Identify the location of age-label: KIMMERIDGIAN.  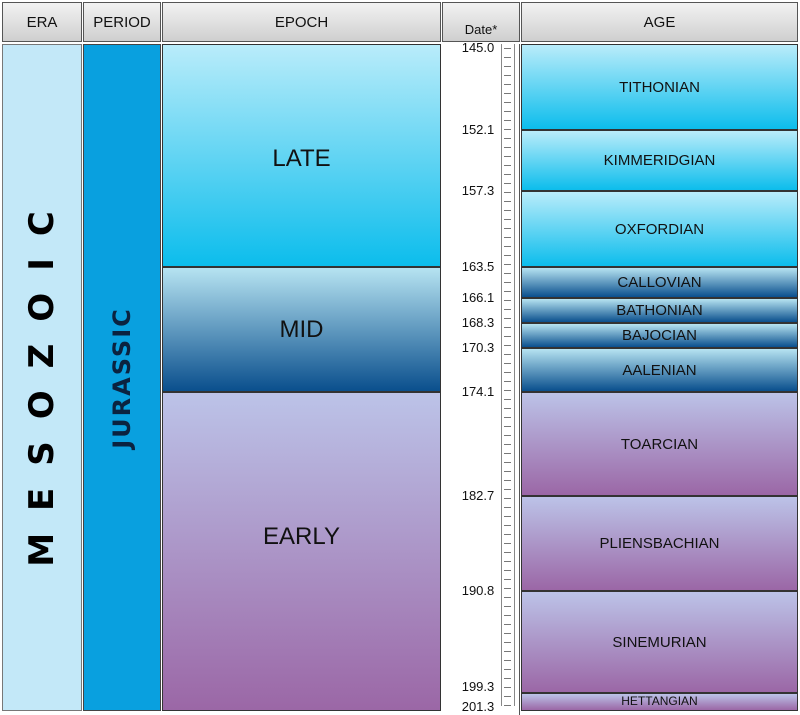
(659, 160).